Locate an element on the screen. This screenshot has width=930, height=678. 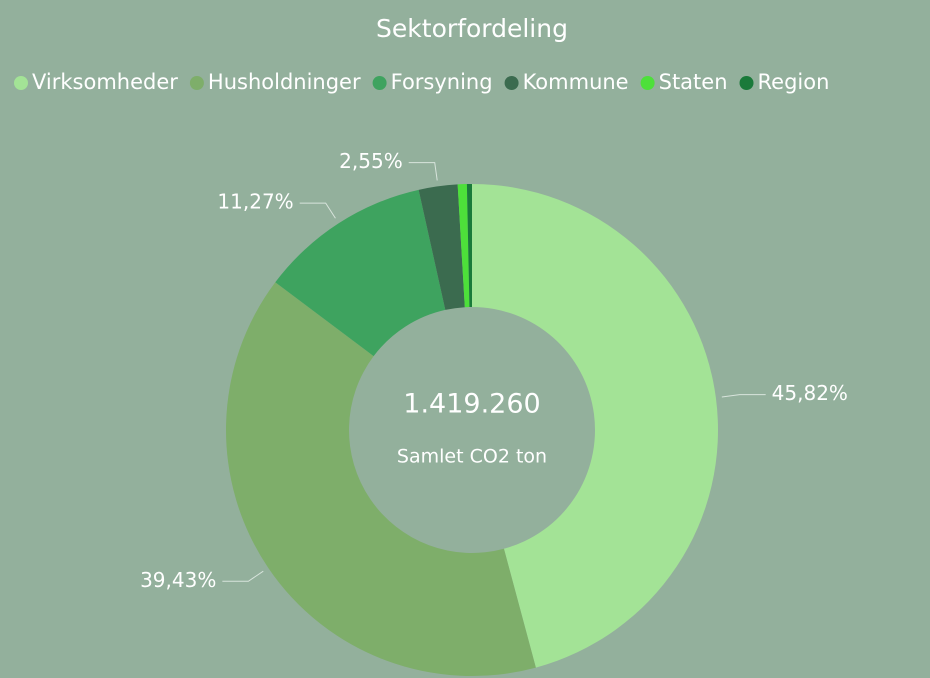
legend-label: Region is located at coordinates (794, 82).